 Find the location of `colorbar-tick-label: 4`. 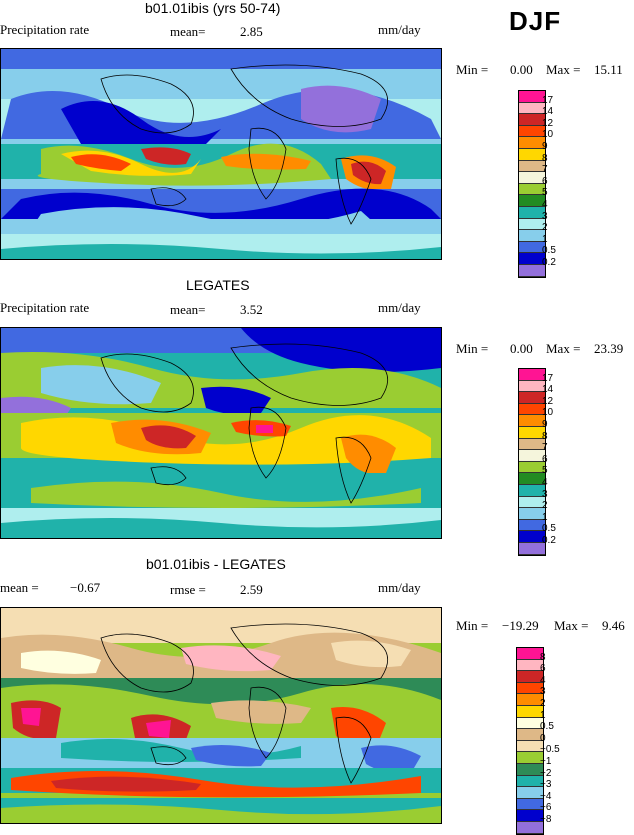

colorbar-tick-label: 4 is located at coordinates (543, 680).